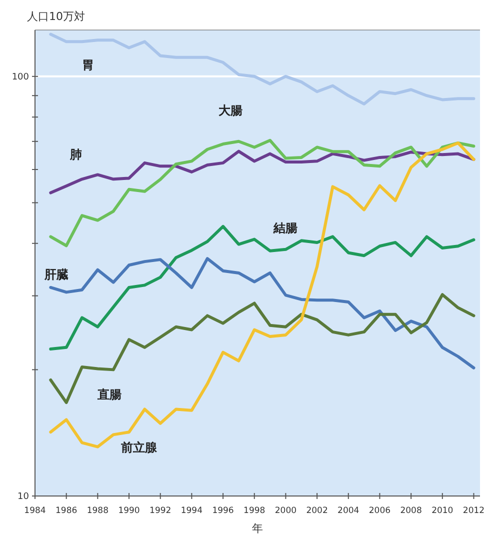  What do you see at coordinates (223, 511) in the screenshot?
I see `x-tick-label: 1996` at bounding box center [223, 511].